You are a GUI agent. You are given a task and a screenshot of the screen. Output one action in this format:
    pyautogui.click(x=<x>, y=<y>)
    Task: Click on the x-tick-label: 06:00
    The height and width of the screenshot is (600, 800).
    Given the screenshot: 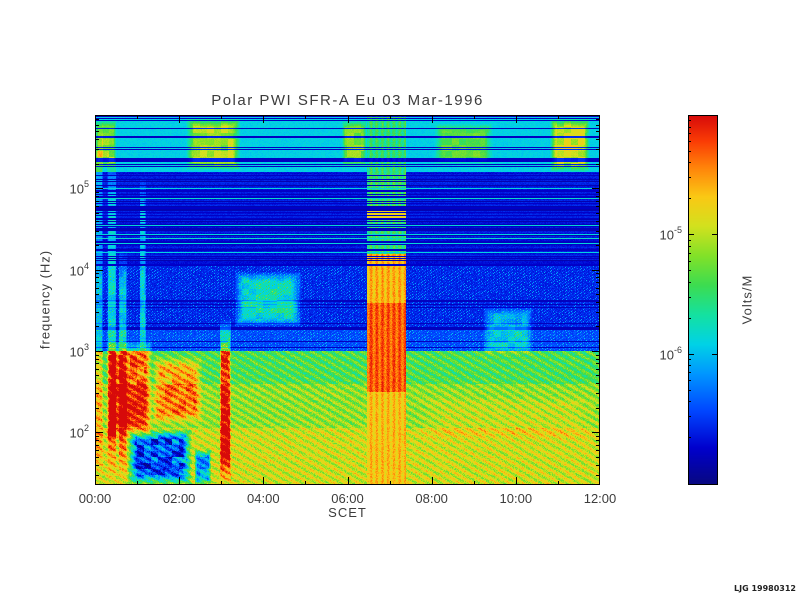 What is the action you would take?
    pyautogui.click(x=347, y=498)
    